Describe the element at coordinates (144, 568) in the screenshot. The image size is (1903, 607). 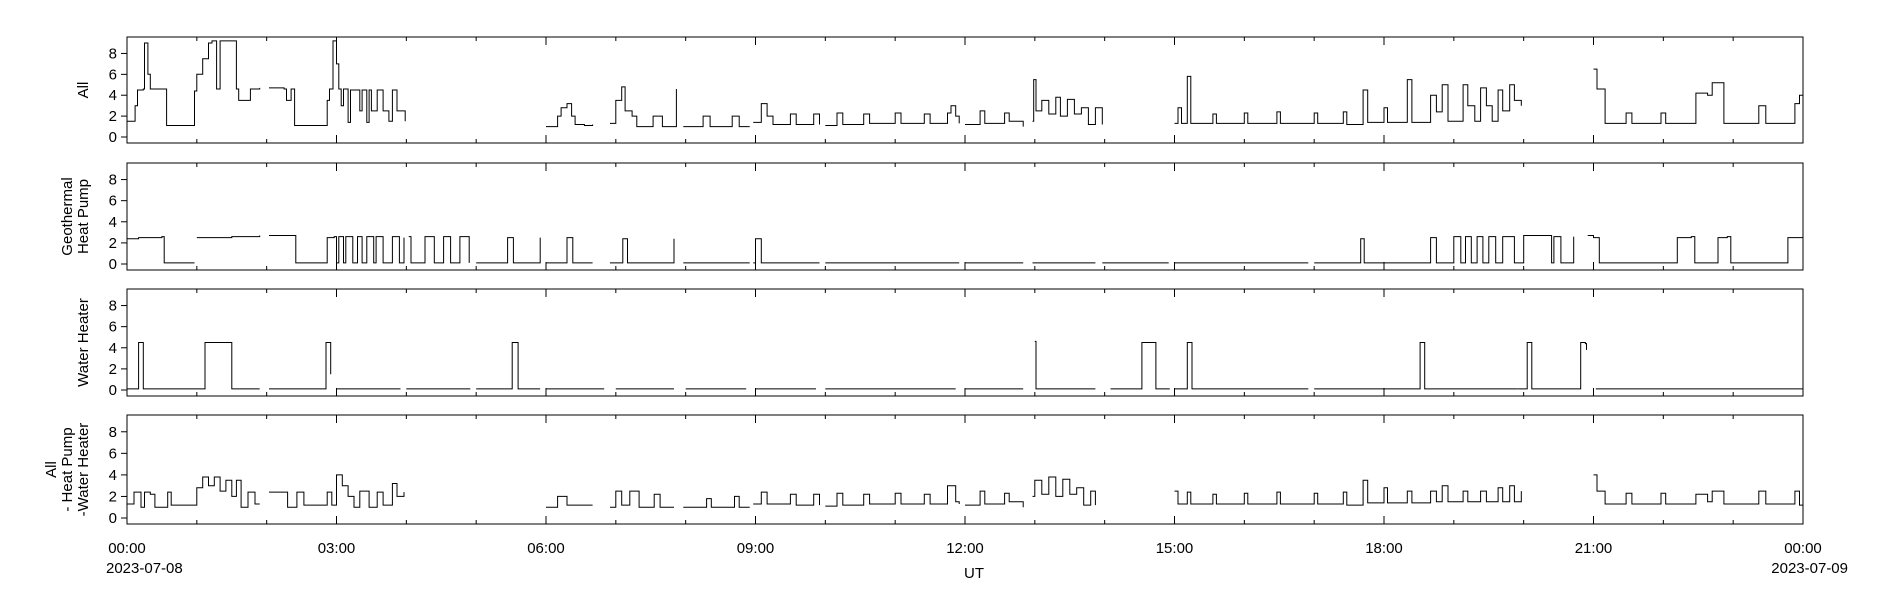
I see `x-start-date-label: 2023-07-08` at that location.